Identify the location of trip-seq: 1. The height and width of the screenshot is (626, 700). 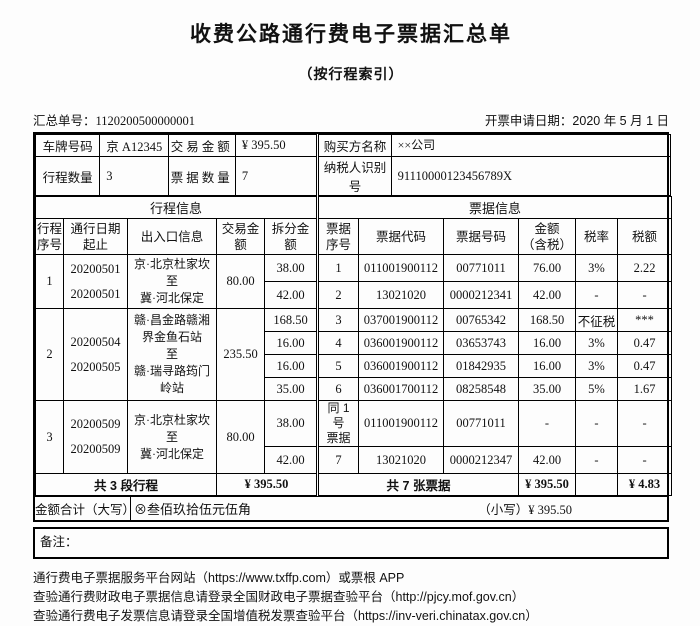
(49, 281).